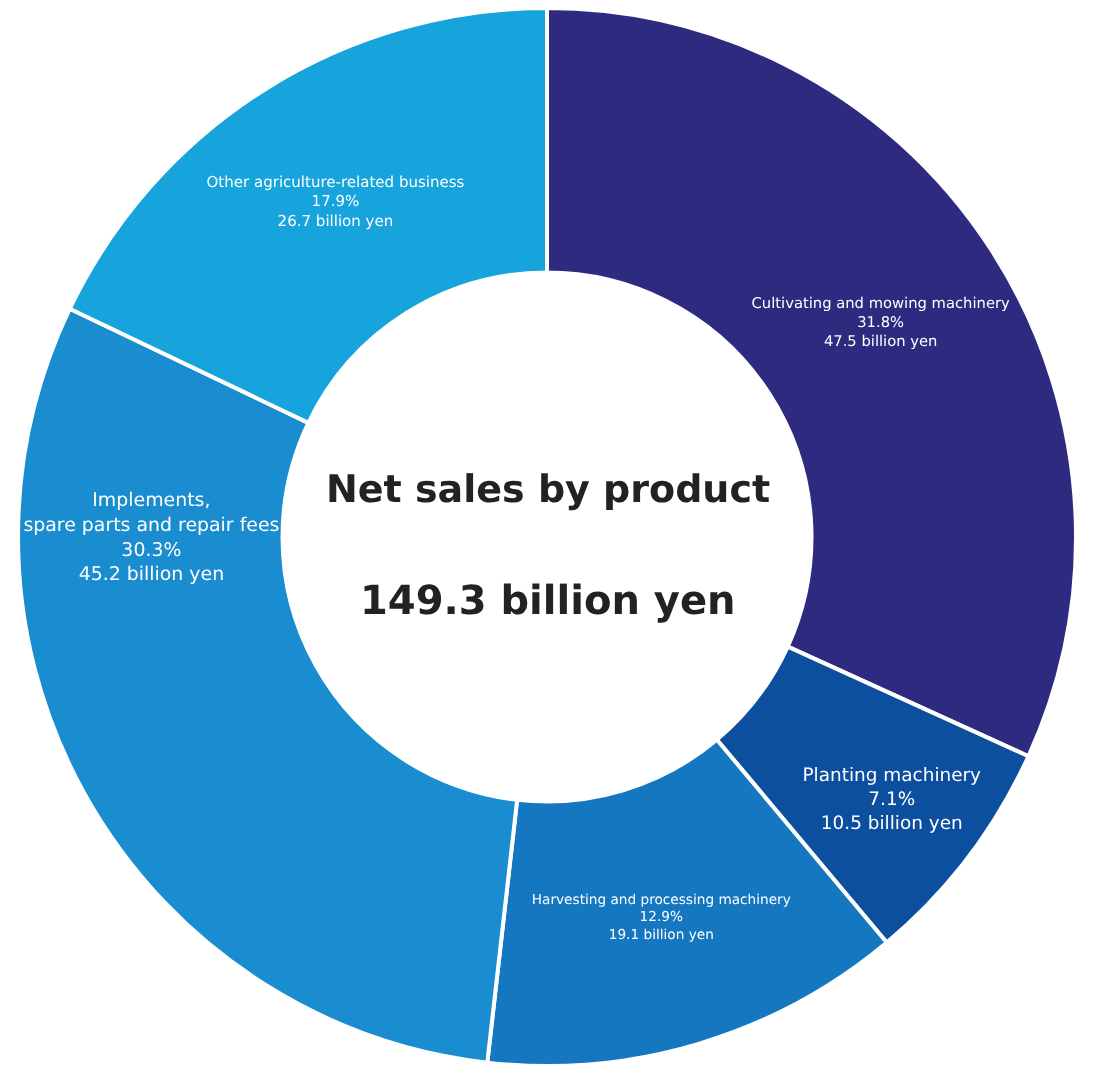  I want to click on slice-label: Planting machinery, so click(892, 776).